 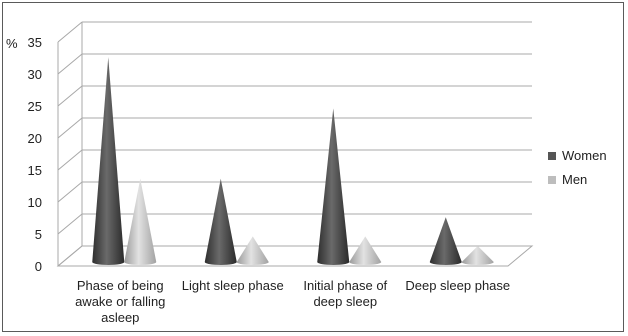 What do you see at coordinates (38, 234) in the screenshot?
I see `y-tick-label: 5` at bounding box center [38, 234].